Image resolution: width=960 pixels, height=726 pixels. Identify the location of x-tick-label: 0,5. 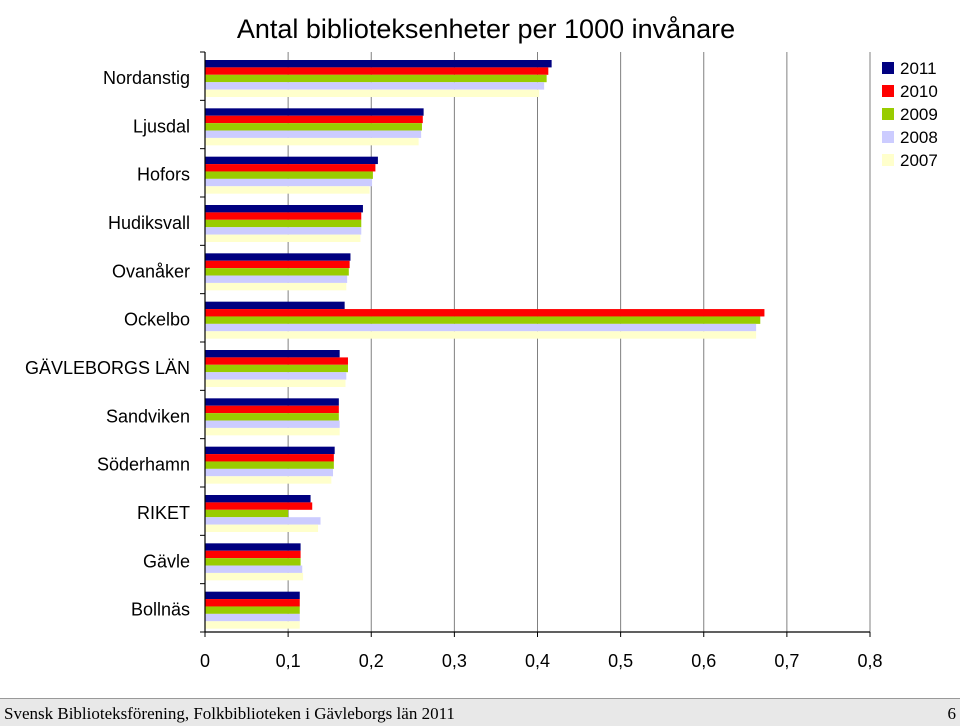
(620, 661).